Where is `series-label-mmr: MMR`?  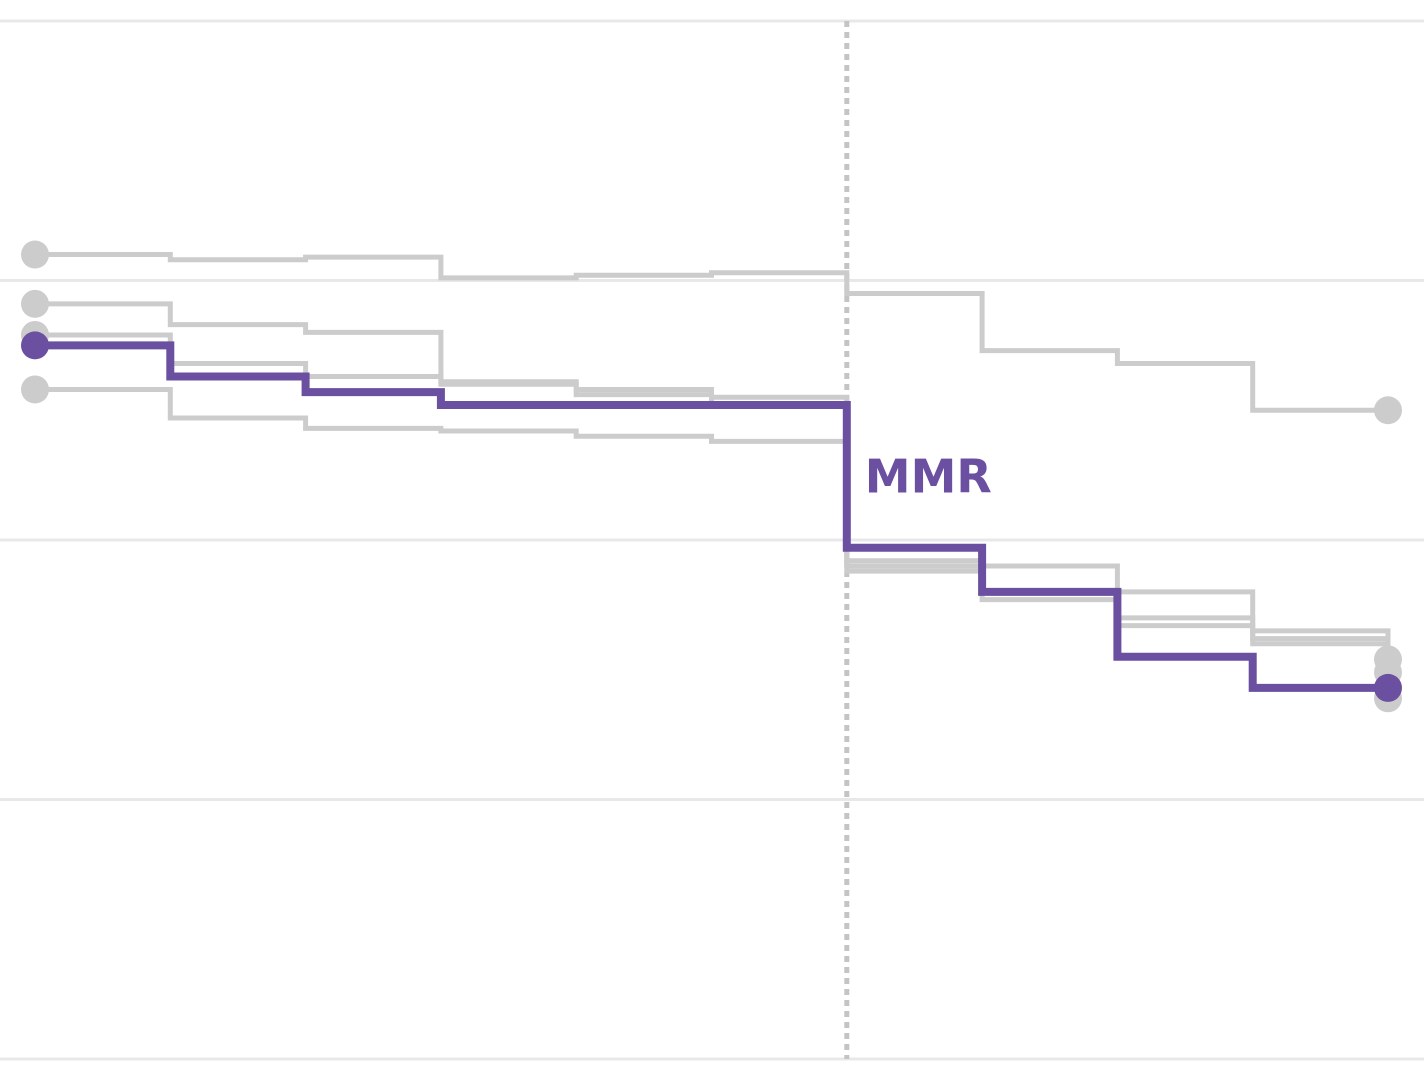
series-label-mmr: MMR is located at coordinates (928, 476).